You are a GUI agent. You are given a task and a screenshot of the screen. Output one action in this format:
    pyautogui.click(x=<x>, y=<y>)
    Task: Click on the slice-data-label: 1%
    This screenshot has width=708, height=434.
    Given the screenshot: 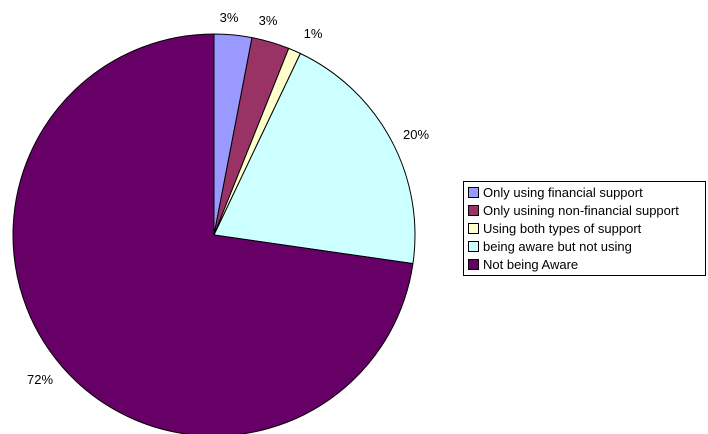 What is the action you would take?
    pyautogui.click(x=313, y=33)
    